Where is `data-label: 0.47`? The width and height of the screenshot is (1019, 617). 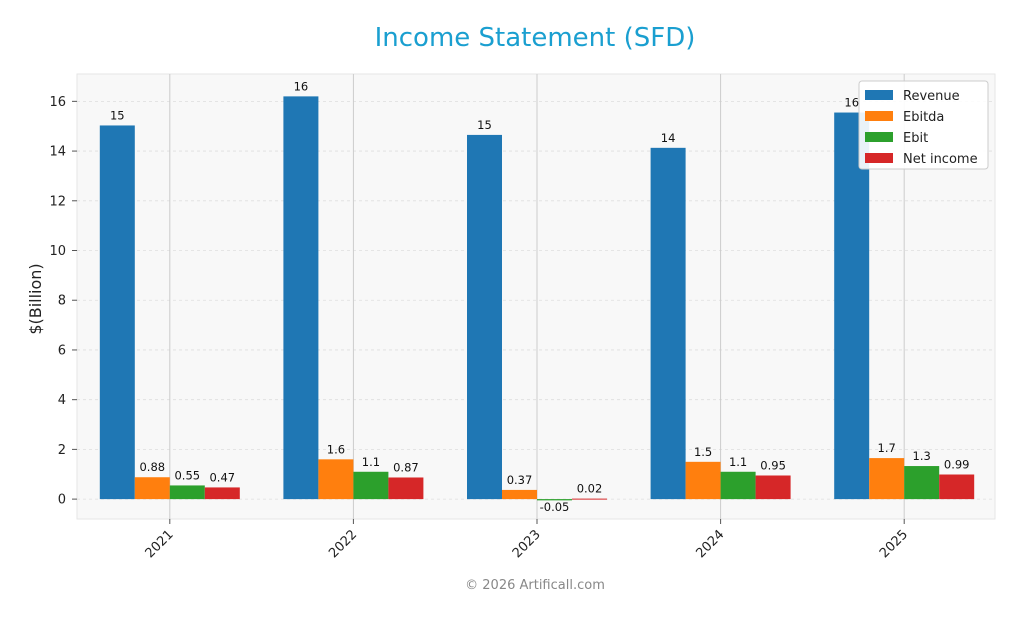
data-label: 0.47 is located at coordinates (222, 477).